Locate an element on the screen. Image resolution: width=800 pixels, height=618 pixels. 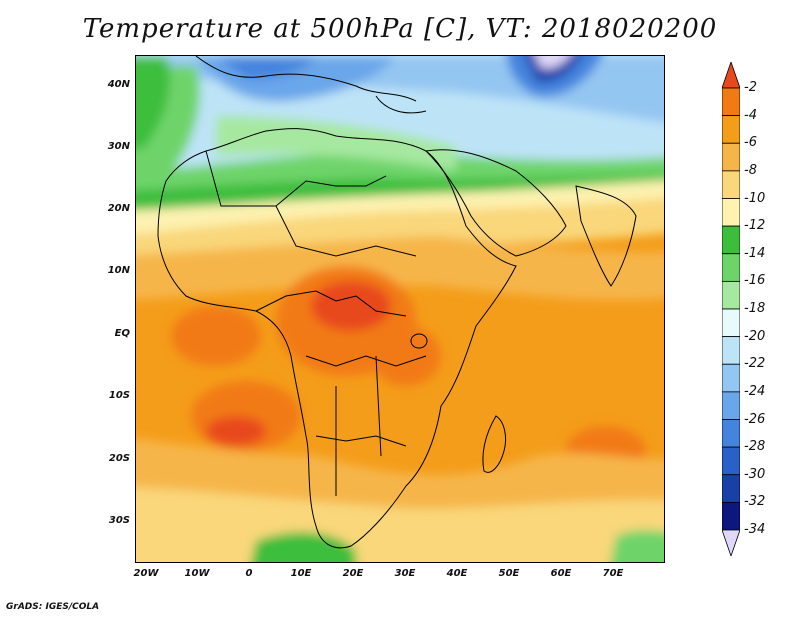
colorbar-label: -4 is located at coordinates (750, 115).